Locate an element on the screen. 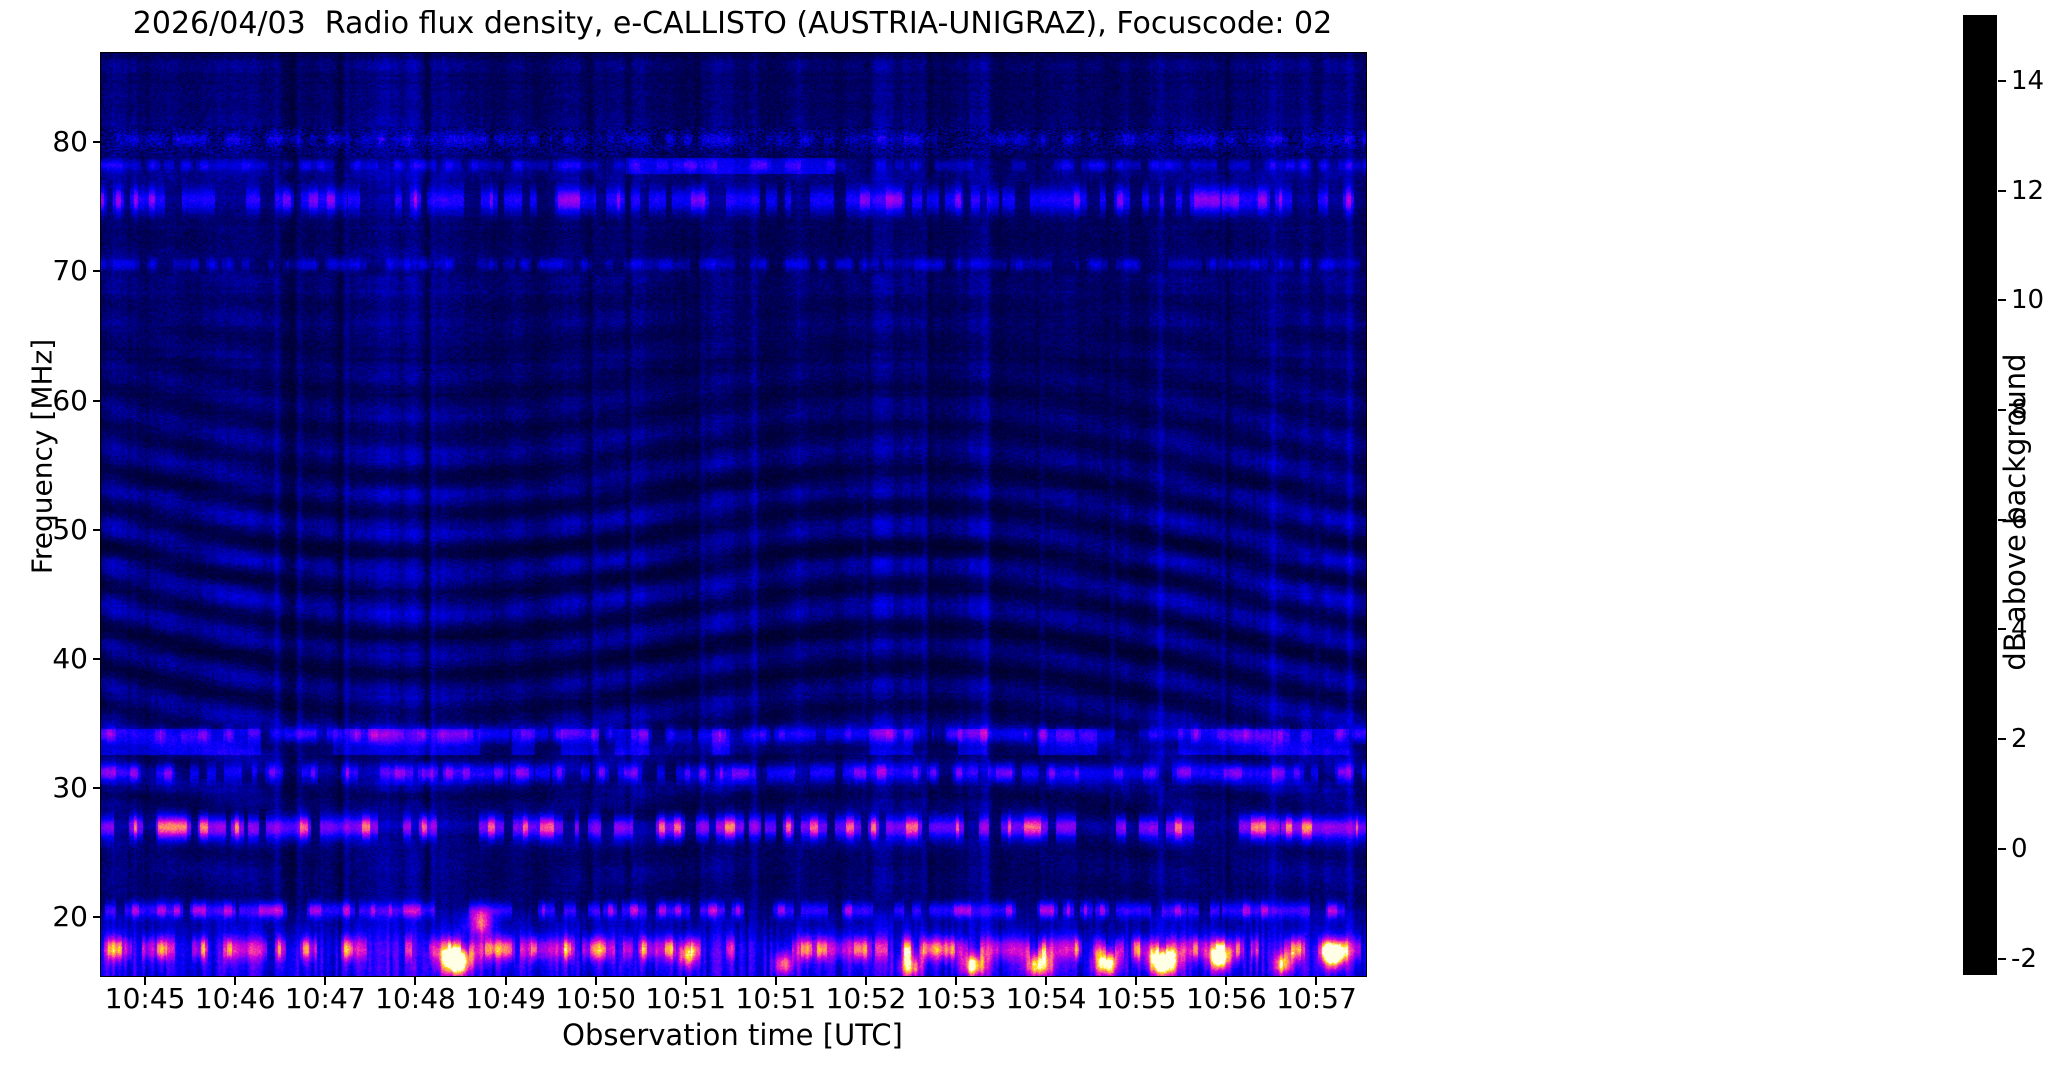 Image resolution: width=2047 pixels, height=1067 pixels. colorbar-tick-label: 14 is located at coordinates (2028, 80).